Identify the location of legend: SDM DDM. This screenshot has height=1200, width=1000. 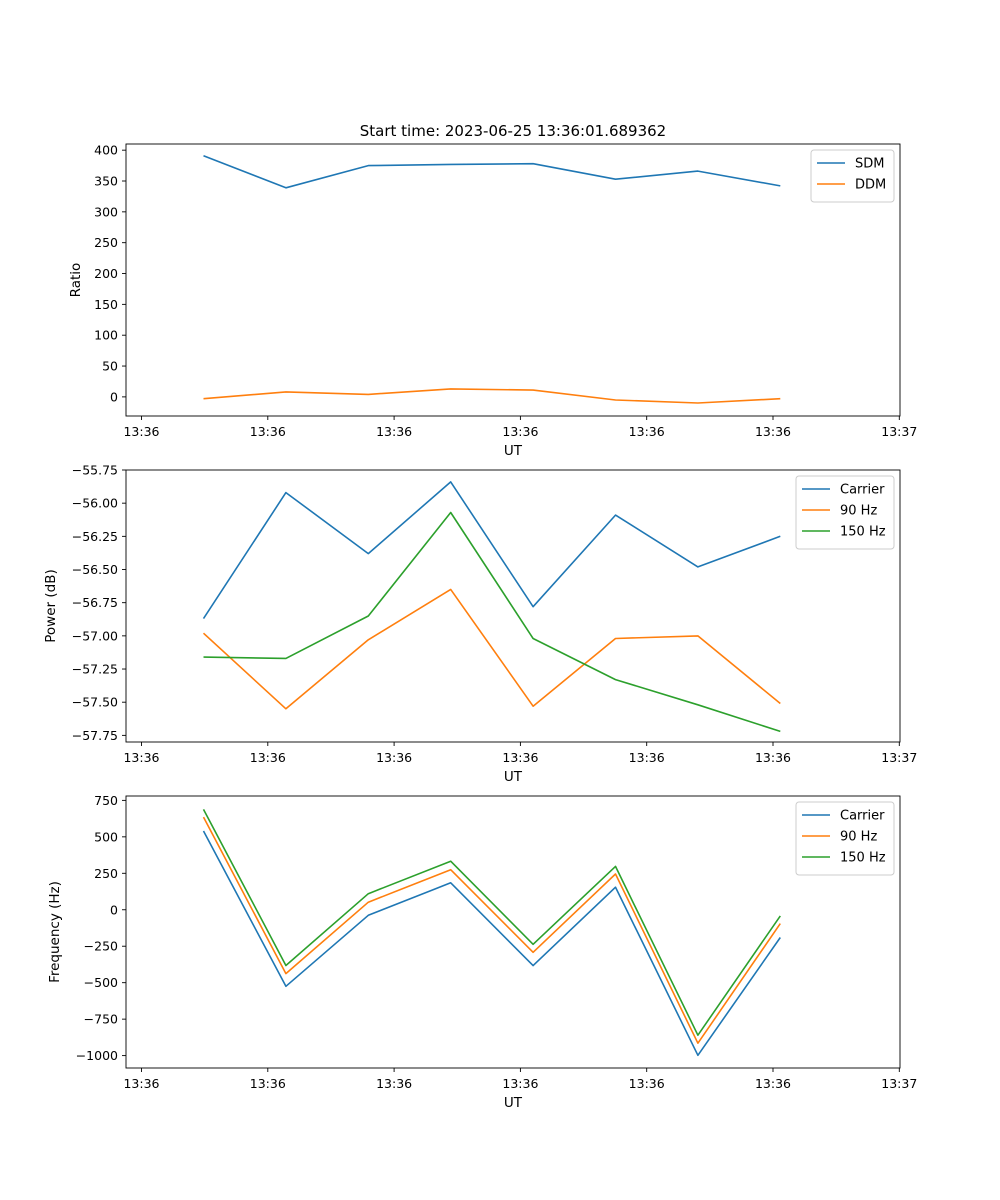
(852, 176).